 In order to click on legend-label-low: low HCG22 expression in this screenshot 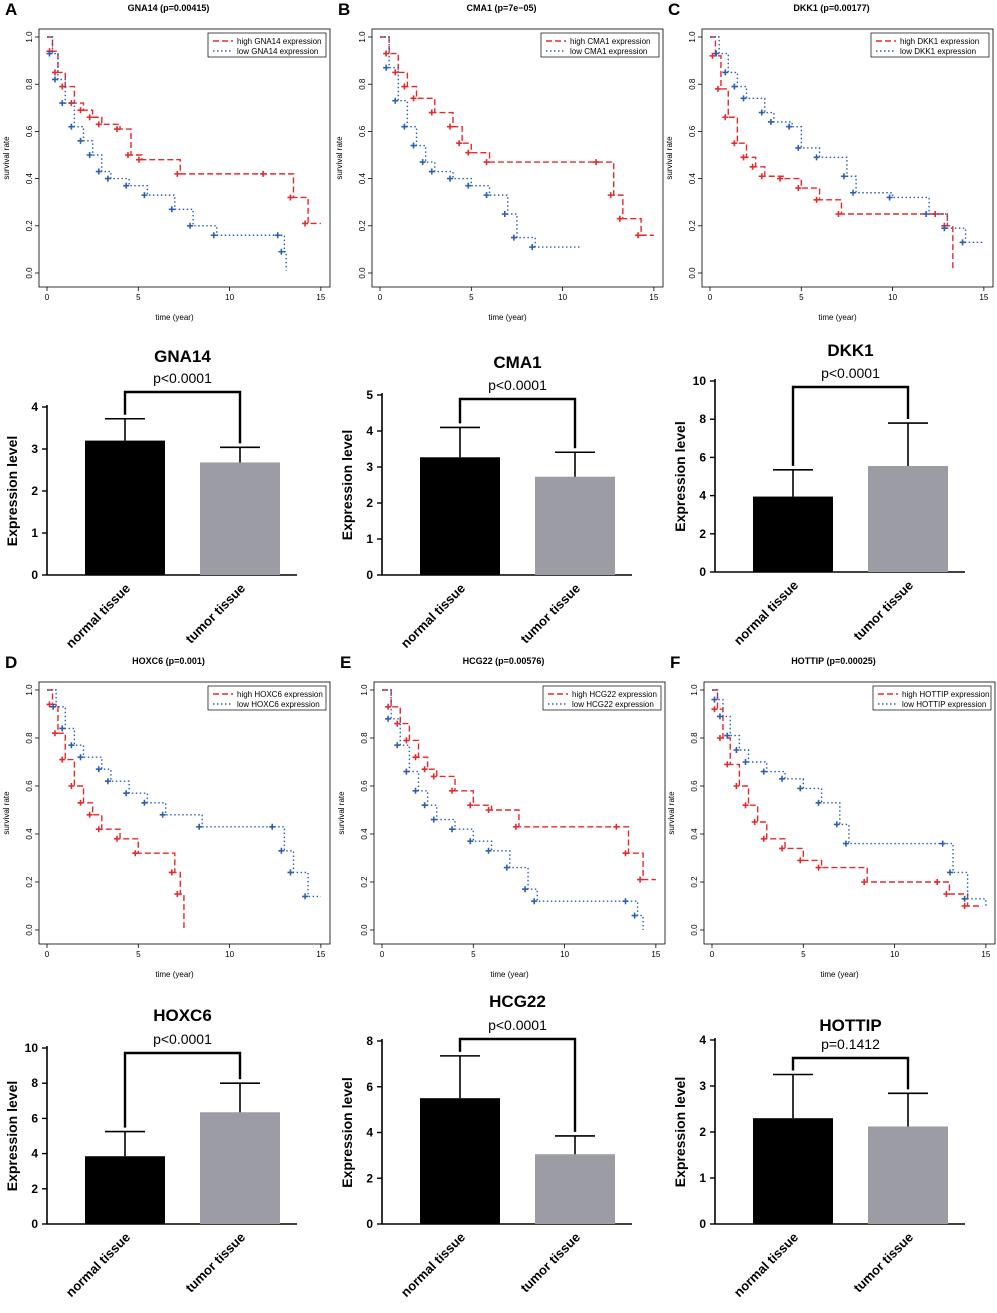, I will do `click(613, 704)`.